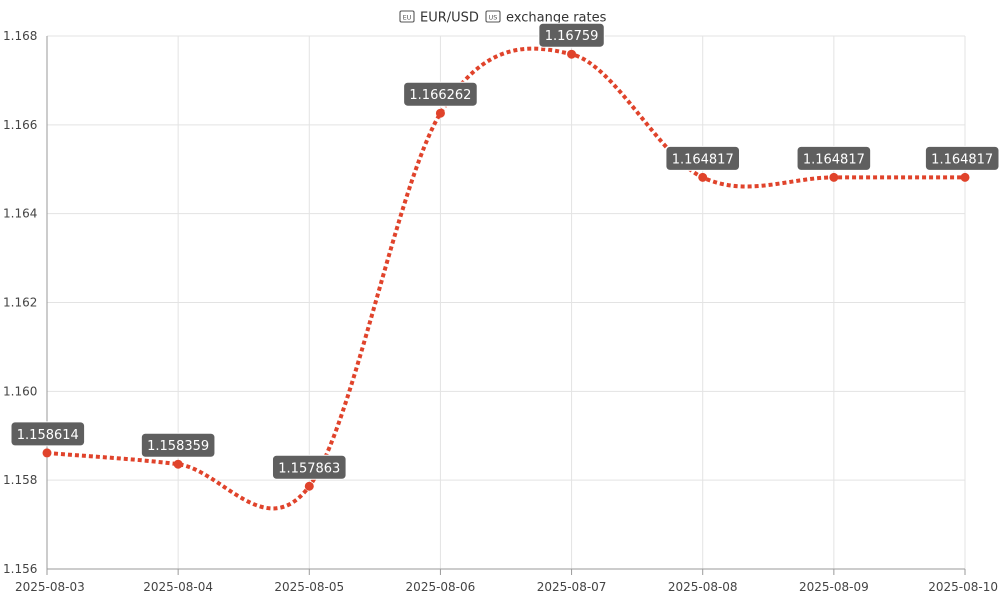  I want to click on us-flag-icon: US, so click(493, 16).